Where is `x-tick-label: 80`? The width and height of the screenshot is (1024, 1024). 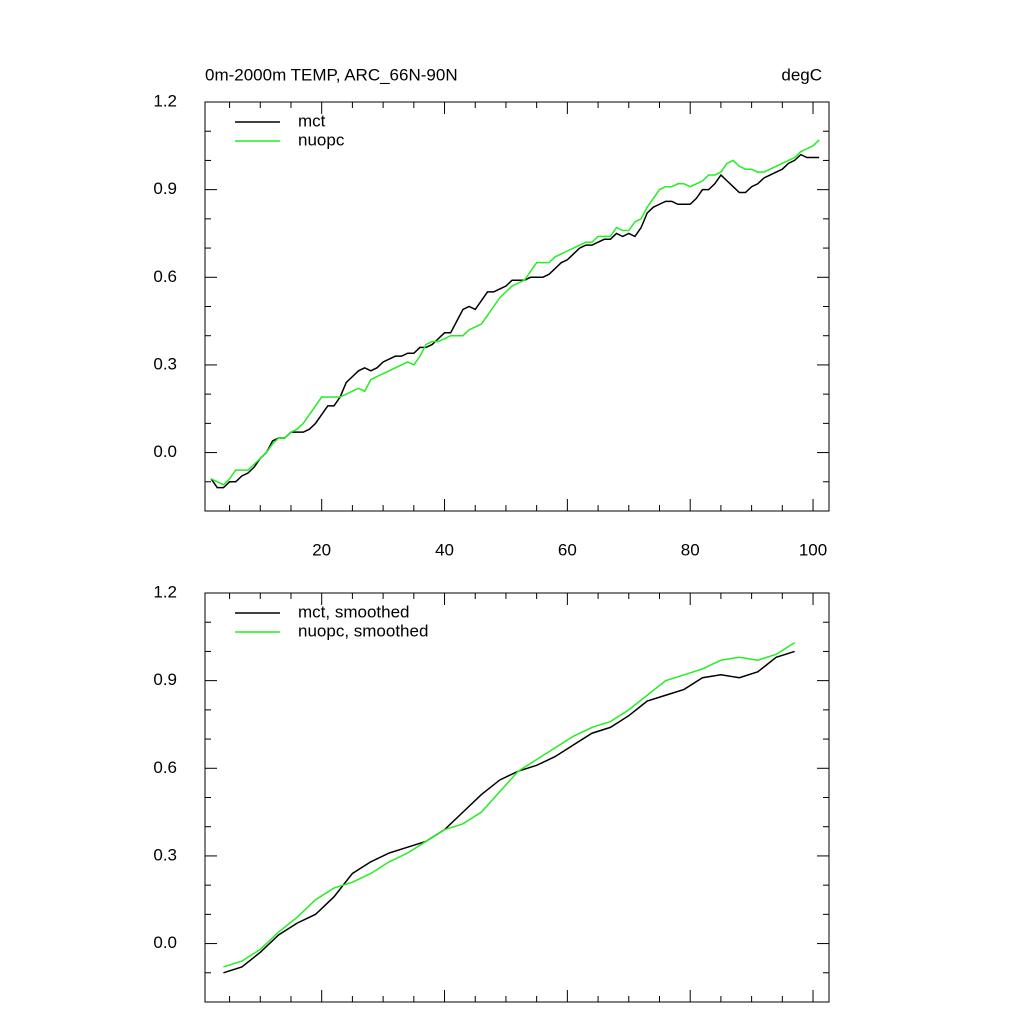
x-tick-label: 80 is located at coordinates (690, 549).